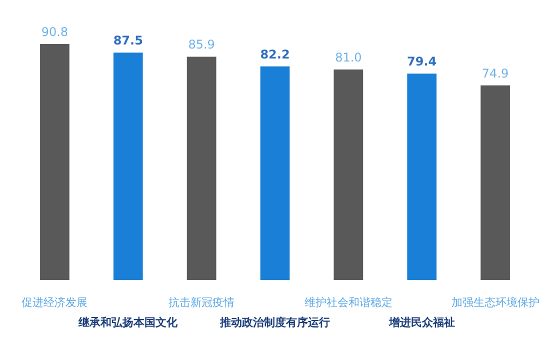 Image resolution: width=550 pixels, height=350 pixels. What do you see at coordinates (201, 302) in the screenshot?
I see `x-tick-label: 抗击新冠疫情` at bounding box center [201, 302].